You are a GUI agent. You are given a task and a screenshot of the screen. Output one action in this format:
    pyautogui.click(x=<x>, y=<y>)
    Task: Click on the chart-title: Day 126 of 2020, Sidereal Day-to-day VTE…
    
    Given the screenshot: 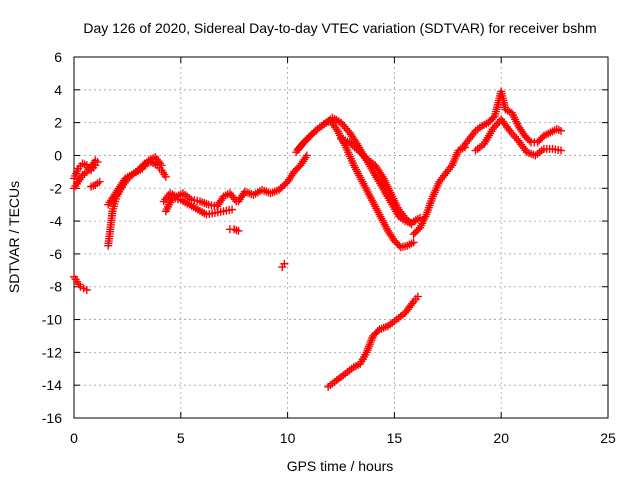 What is the action you would take?
    pyautogui.click(x=339, y=28)
    